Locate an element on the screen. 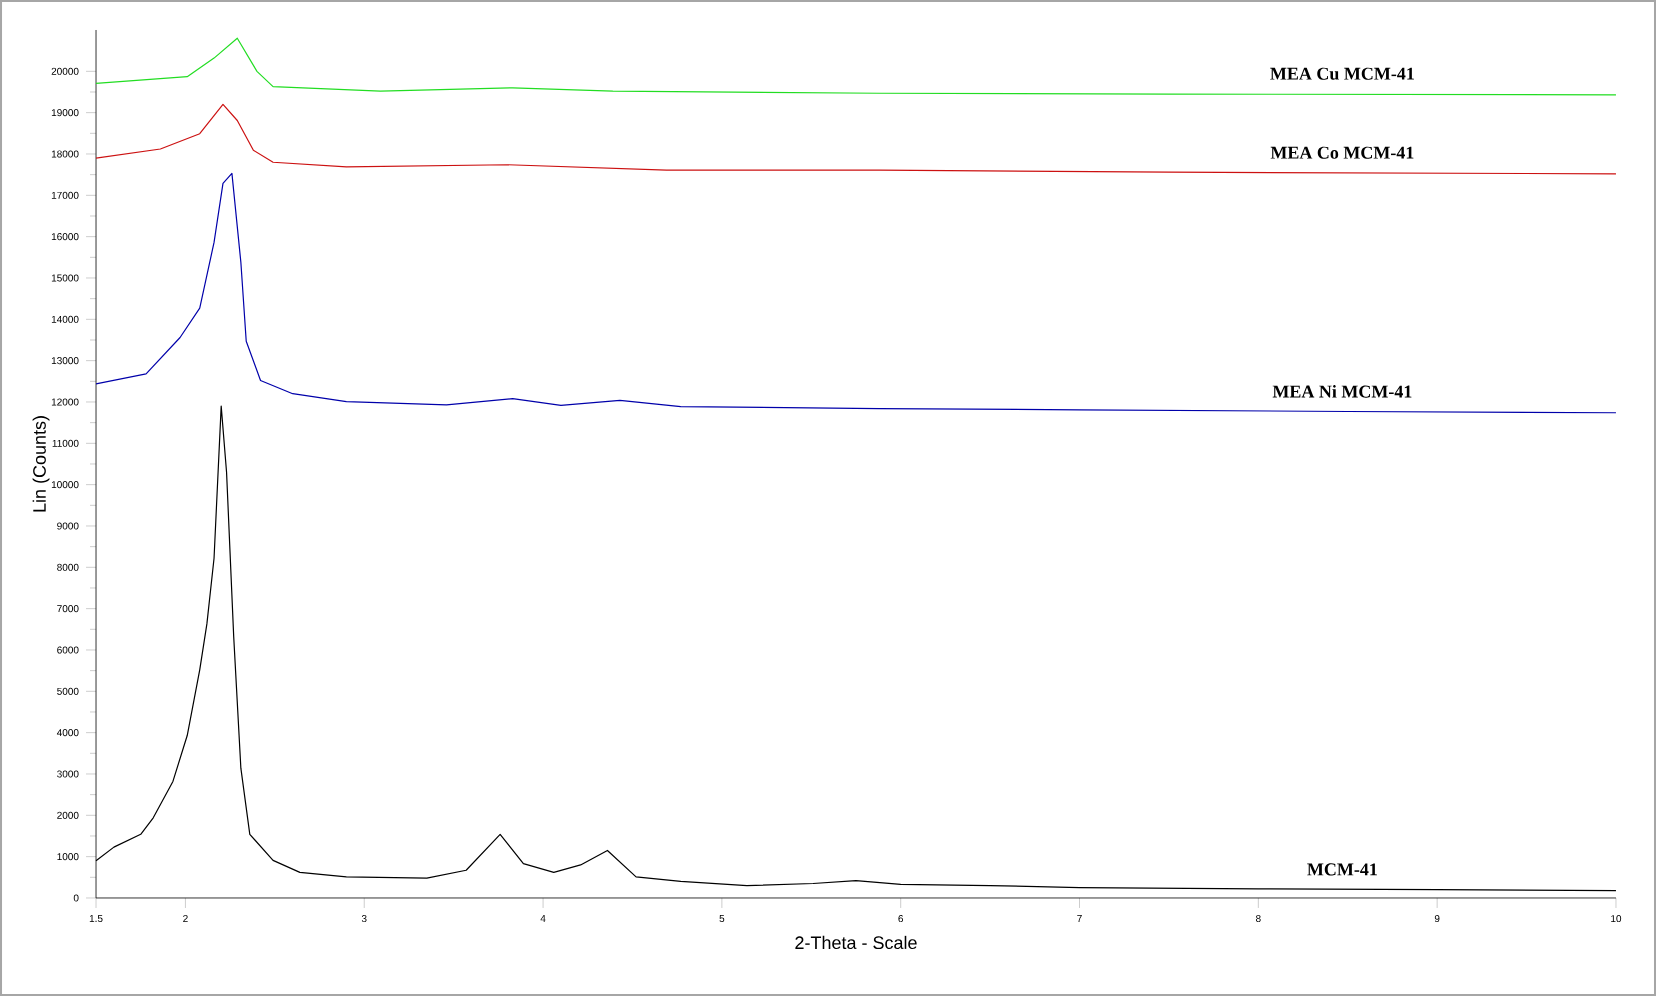 The width and height of the screenshot is (1656, 996). series-label: MEA Co MCM-41 is located at coordinates (1342, 152).